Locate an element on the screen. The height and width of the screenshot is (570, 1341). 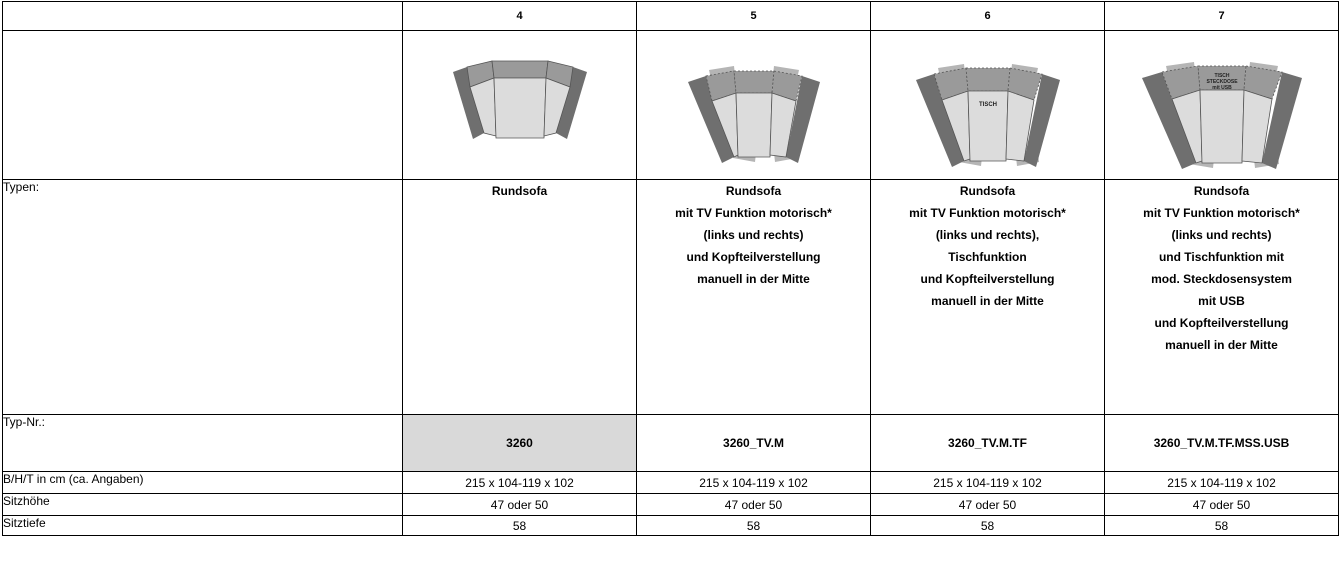
types-row-label: Typen: is located at coordinates (202, 297).